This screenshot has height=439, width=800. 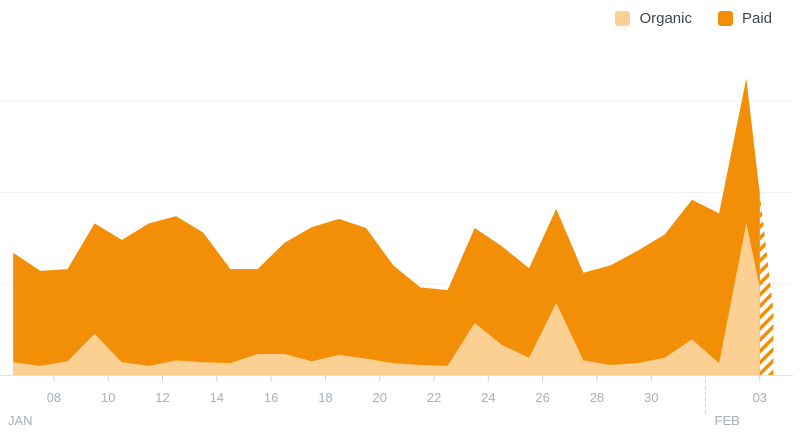 I want to click on paid-swatch-icon, so click(x=725, y=18).